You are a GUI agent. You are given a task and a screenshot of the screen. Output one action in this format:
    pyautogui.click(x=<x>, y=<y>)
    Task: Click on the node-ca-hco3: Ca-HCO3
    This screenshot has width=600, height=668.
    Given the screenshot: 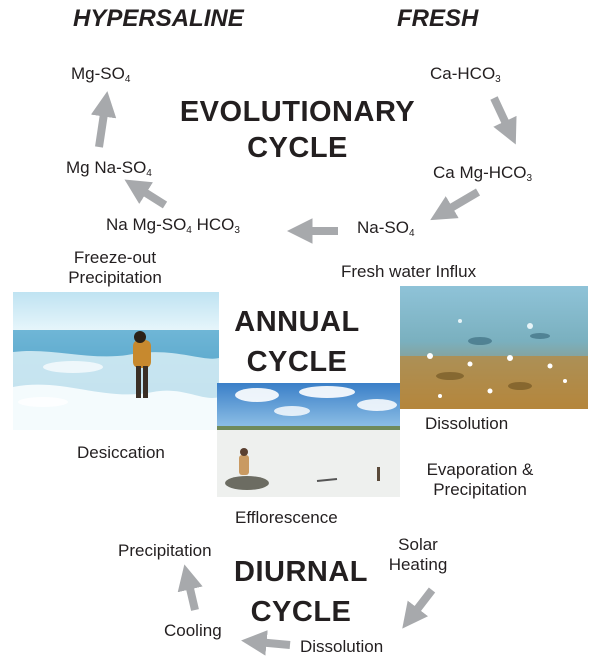 What is the action you would take?
    pyautogui.click(x=465, y=74)
    